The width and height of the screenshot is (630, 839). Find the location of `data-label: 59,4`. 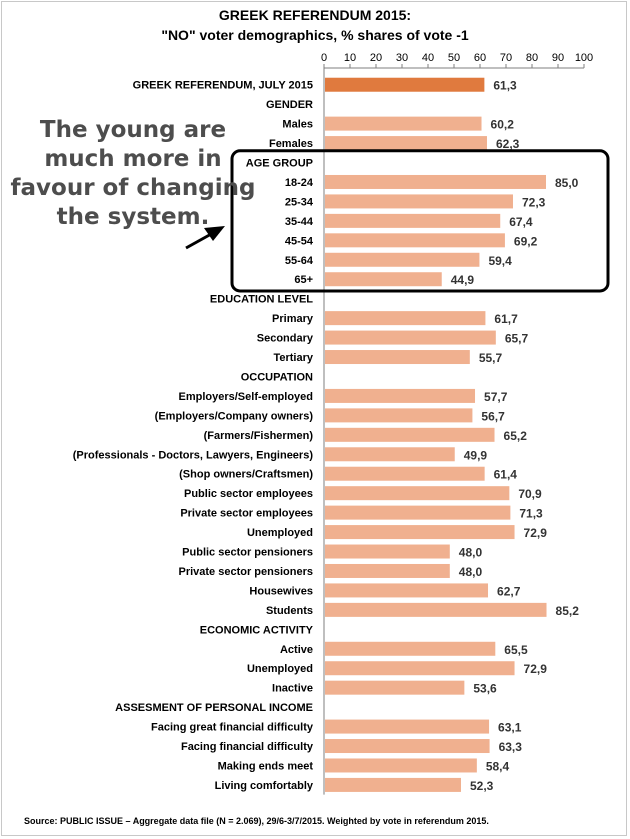

data-label: 59,4 is located at coordinates (500, 261).